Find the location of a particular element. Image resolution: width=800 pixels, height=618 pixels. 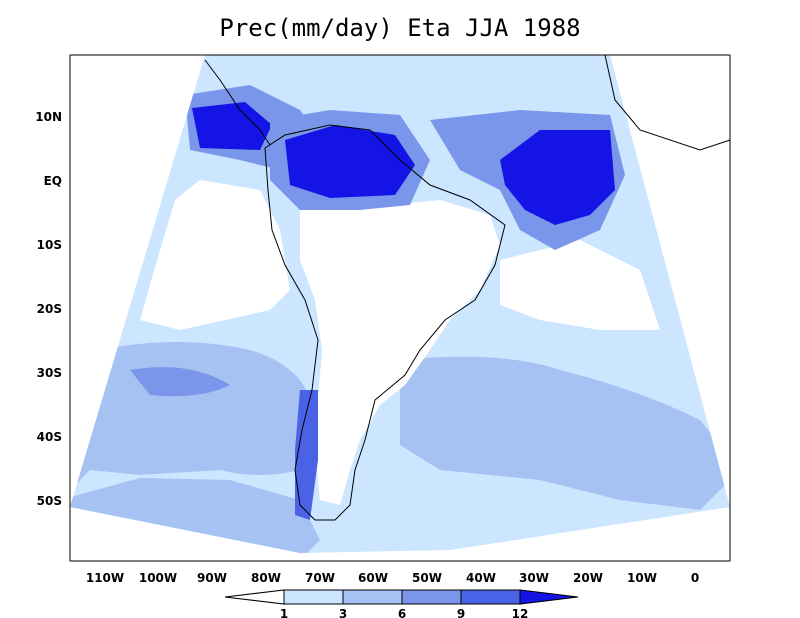

y-tick-label: 50S is located at coordinates (49, 501).